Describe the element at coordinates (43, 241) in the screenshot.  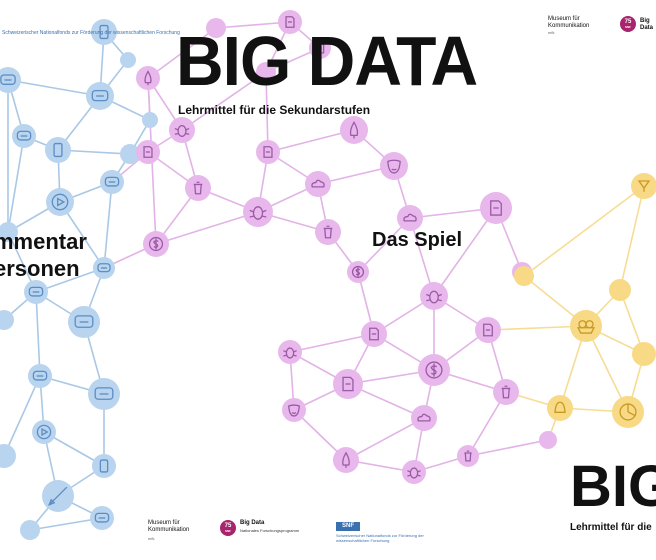
I see `left-poster-line-1: mmentar` at that location.